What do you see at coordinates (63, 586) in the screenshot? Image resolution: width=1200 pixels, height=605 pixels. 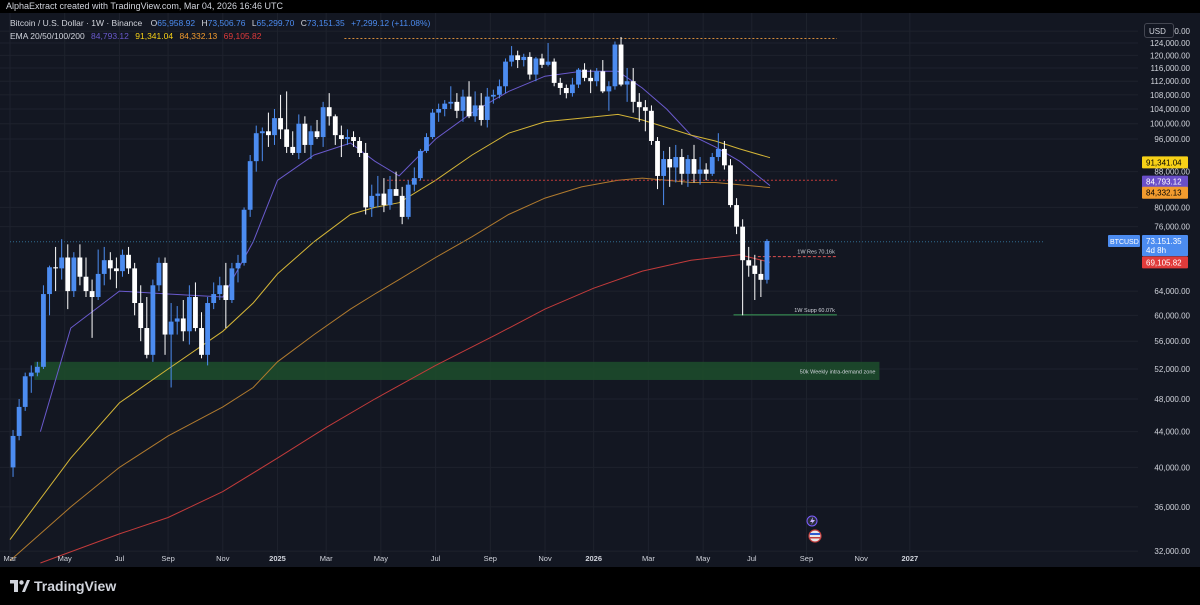 I see `tradingview-logo: TradingView` at bounding box center [63, 586].